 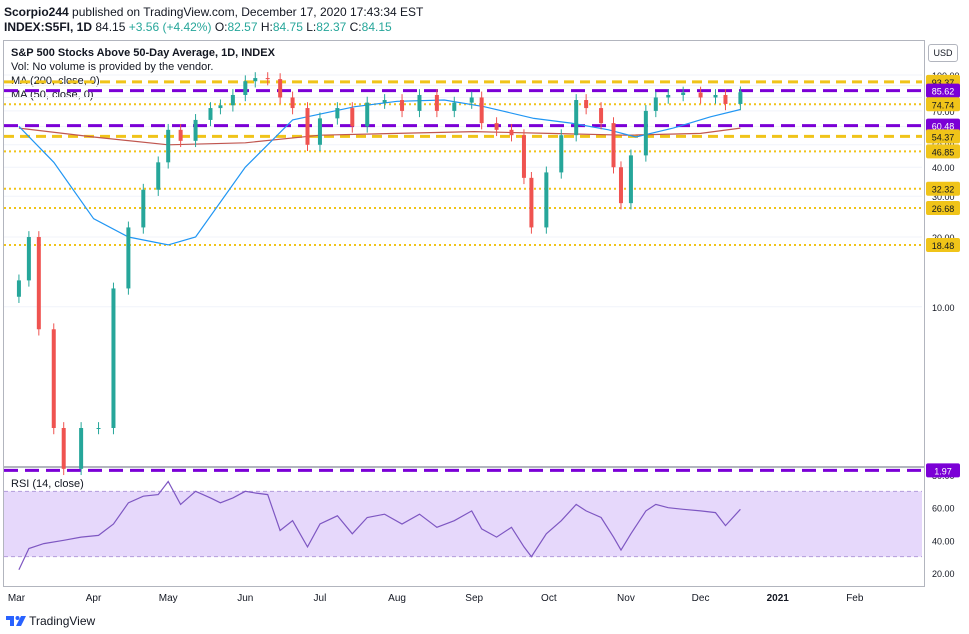 I want to click on level-label: 18.48, so click(x=943, y=246).